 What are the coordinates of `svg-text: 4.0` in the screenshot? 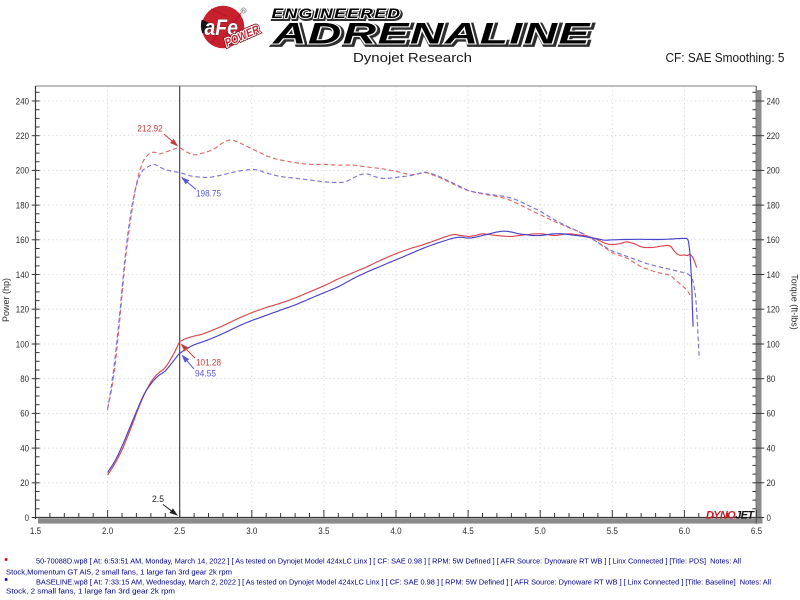 It's located at (395, 531).